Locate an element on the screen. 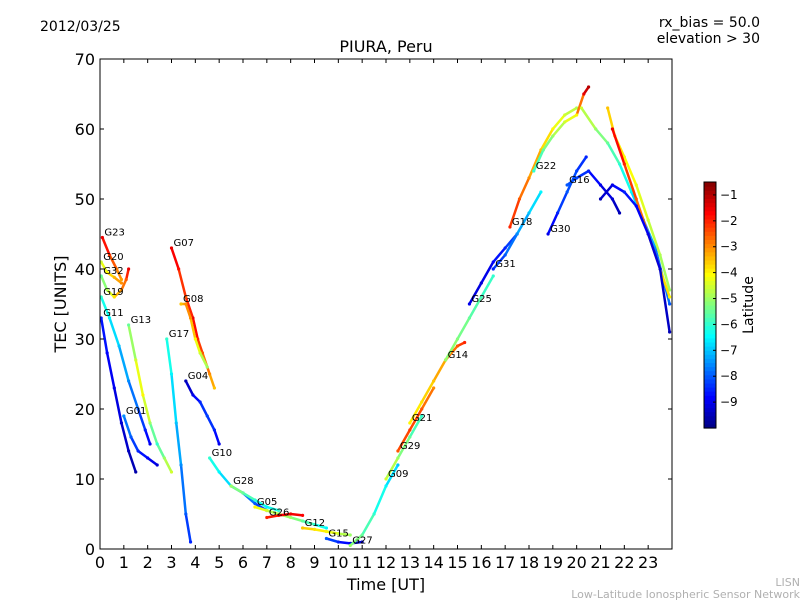 This screenshot has width=800, height=600. series-label: G25 is located at coordinates (481, 299).